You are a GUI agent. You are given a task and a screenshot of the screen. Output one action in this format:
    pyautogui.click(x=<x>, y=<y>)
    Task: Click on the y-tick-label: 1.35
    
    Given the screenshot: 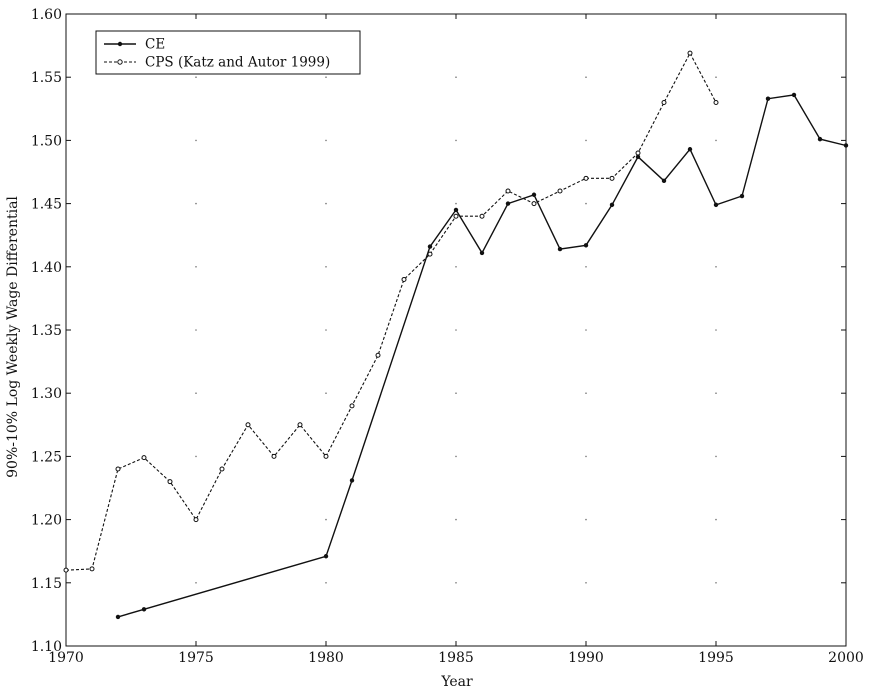 What is the action you would take?
    pyautogui.click(x=46, y=331)
    